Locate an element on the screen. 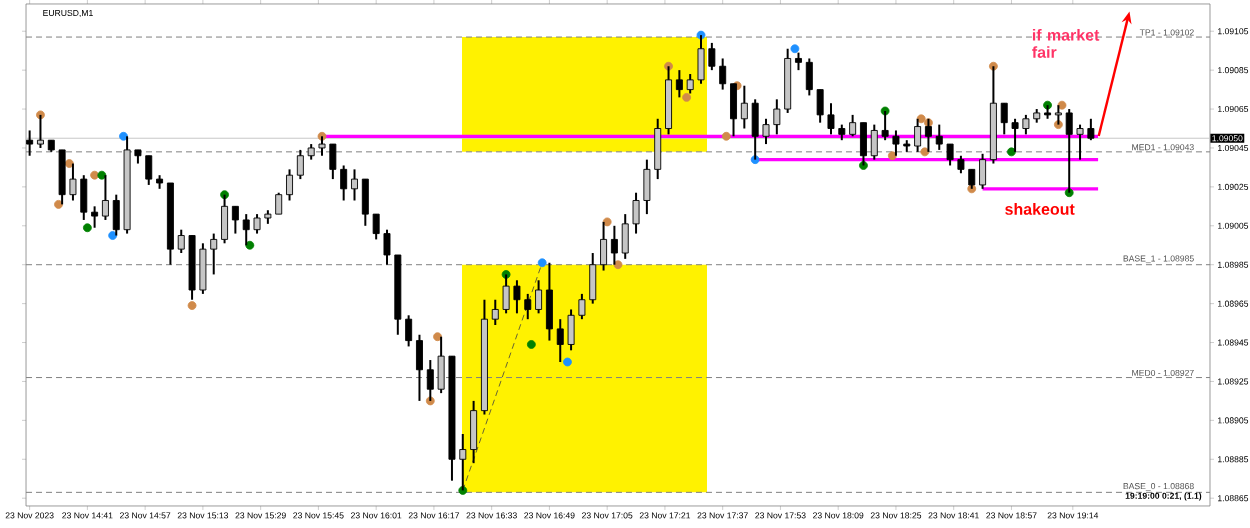  annotation: if market fair is located at coordinates (1066, 43).